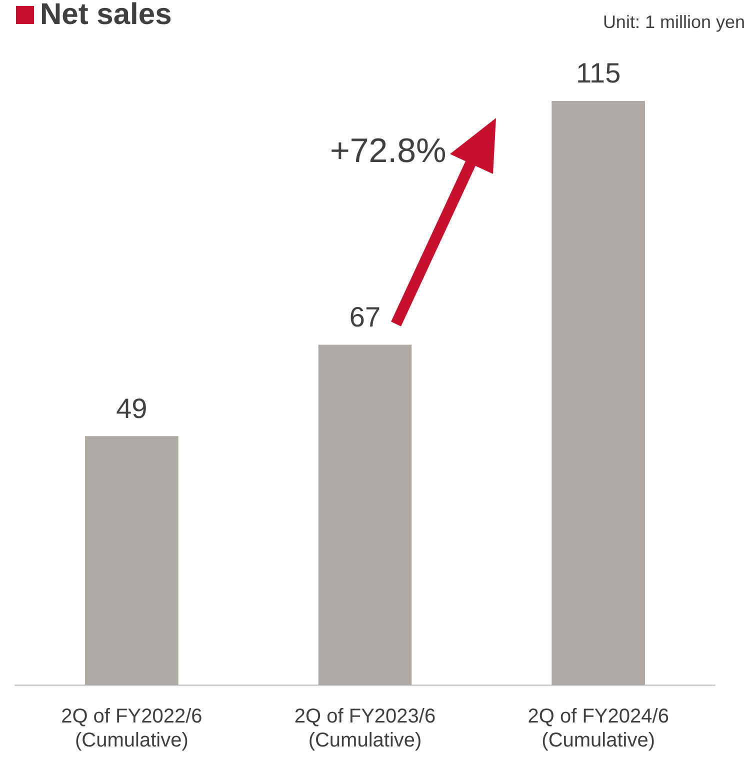 The height and width of the screenshot is (769, 751). I want to click on chart-title: Net sales, so click(106, 16).